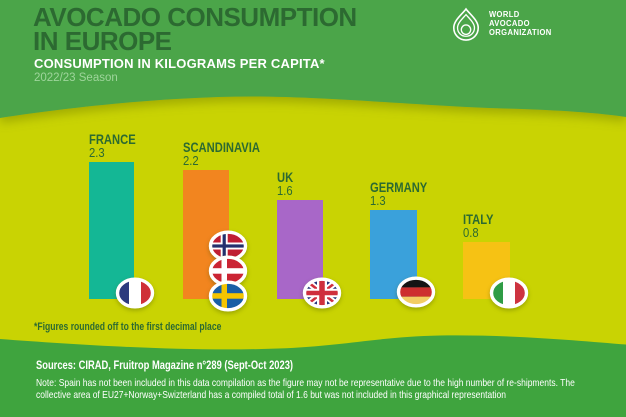  I want to click on flag-uk-icon, so click(322, 295).